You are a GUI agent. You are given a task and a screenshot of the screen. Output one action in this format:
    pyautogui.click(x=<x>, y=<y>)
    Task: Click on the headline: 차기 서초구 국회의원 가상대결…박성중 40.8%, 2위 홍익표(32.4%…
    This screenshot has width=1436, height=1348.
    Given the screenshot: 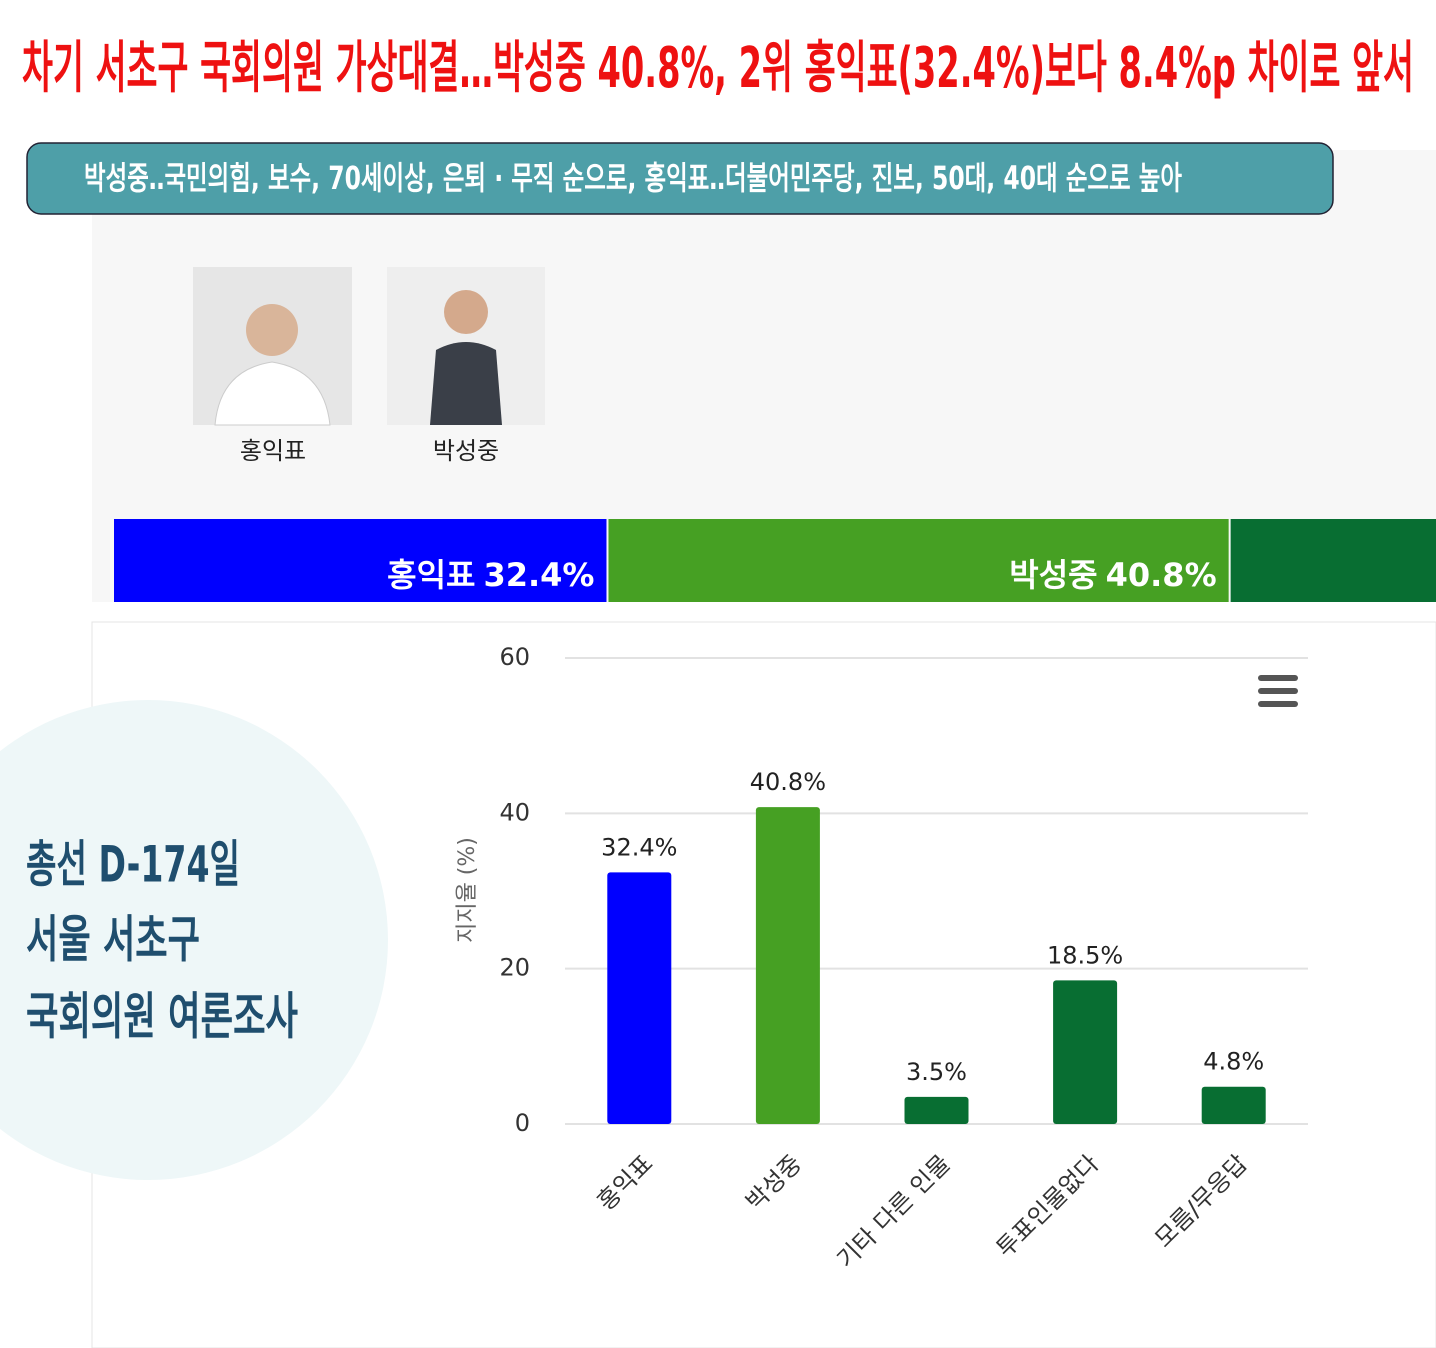 What is the action you would take?
    pyautogui.click(x=718, y=68)
    